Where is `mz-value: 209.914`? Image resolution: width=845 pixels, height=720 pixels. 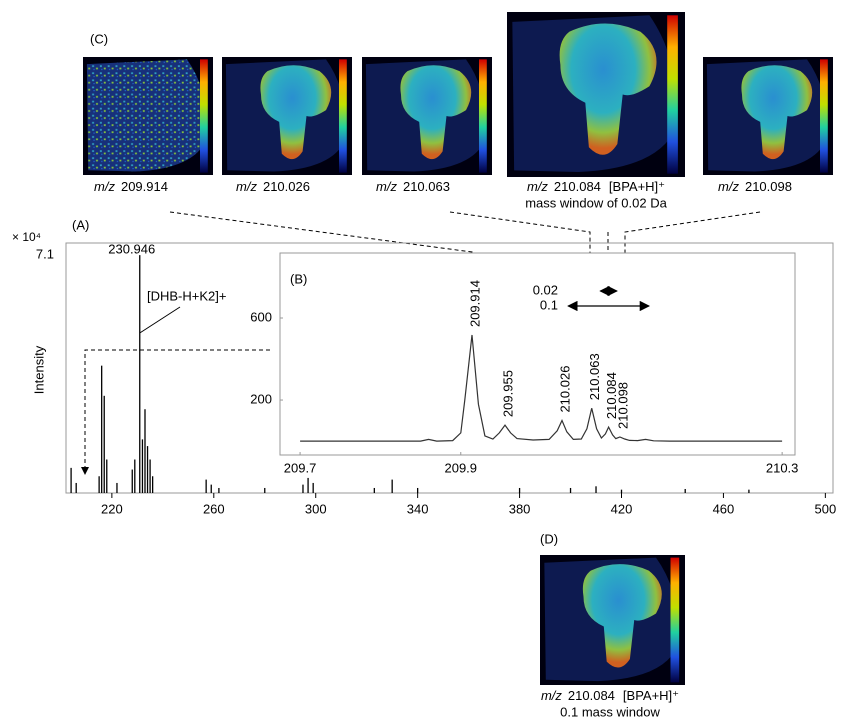
mz-value: 209.914 is located at coordinates (144, 186).